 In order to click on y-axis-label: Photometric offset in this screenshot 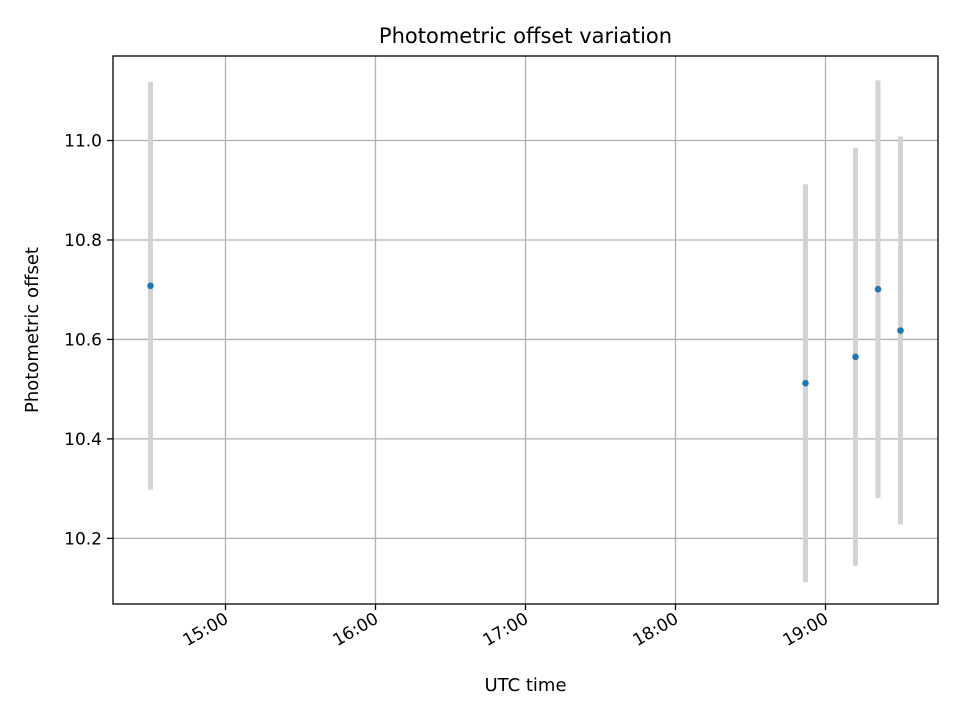, I will do `click(32, 330)`.